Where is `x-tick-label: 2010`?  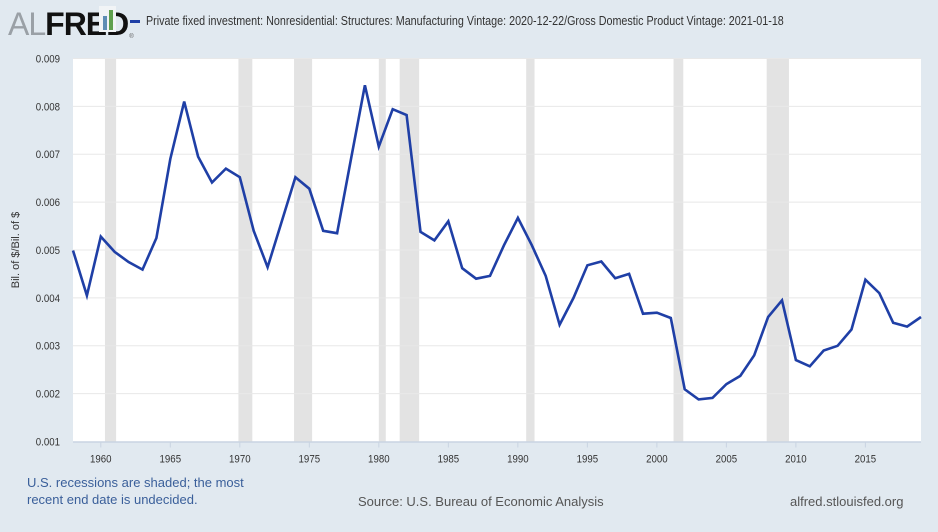 x-tick-label: 2010 is located at coordinates (796, 460).